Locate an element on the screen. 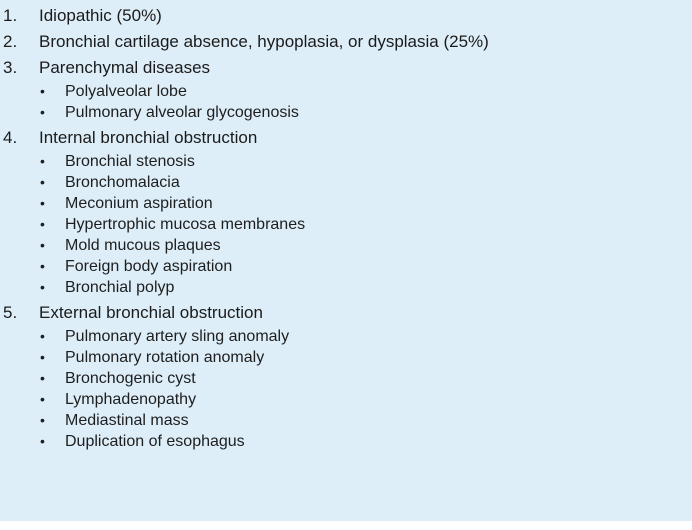 The image size is (692, 530). cause-subitem: • Lymphadenopathy is located at coordinates (346, 399).